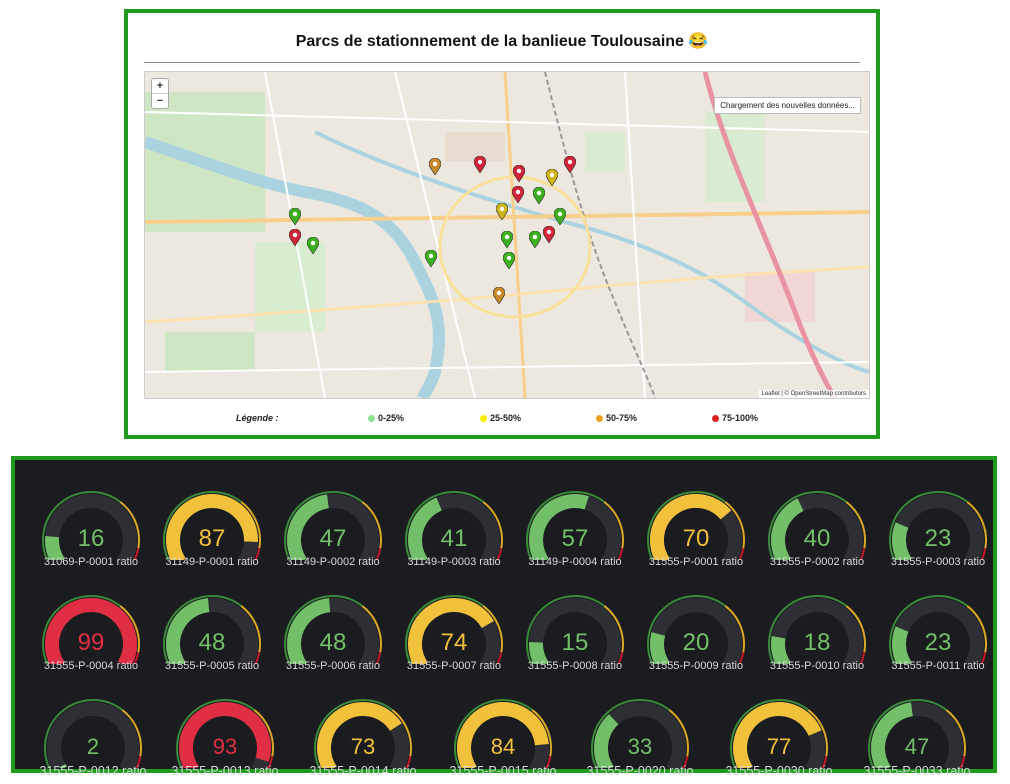 This screenshot has height=784, width=1010. What do you see at coordinates (938, 562) in the screenshot?
I see `gauge-label: 31555-P-0003 ratio` at bounding box center [938, 562].